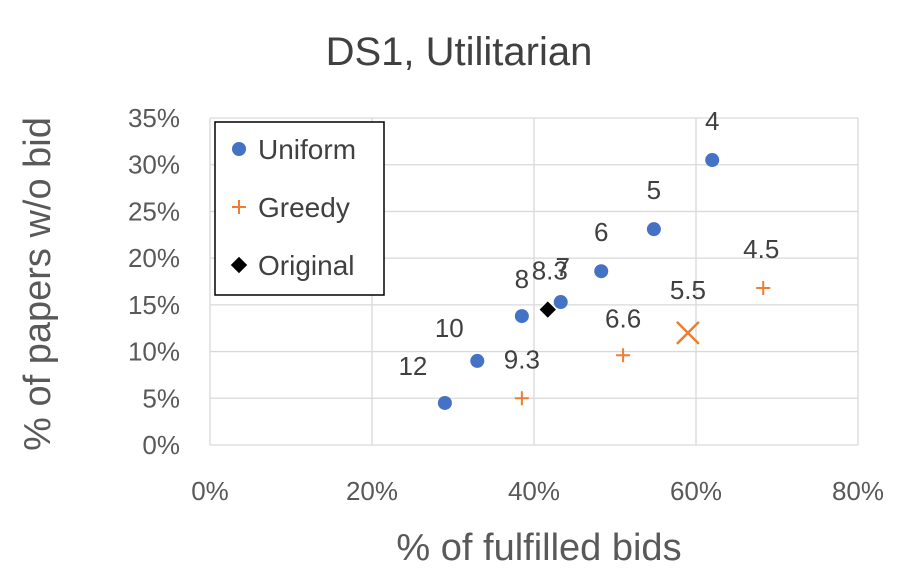 This screenshot has height=572, width=897. Describe the element at coordinates (154, 118) in the screenshot. I see `y-tick-label: 35%` at that location.